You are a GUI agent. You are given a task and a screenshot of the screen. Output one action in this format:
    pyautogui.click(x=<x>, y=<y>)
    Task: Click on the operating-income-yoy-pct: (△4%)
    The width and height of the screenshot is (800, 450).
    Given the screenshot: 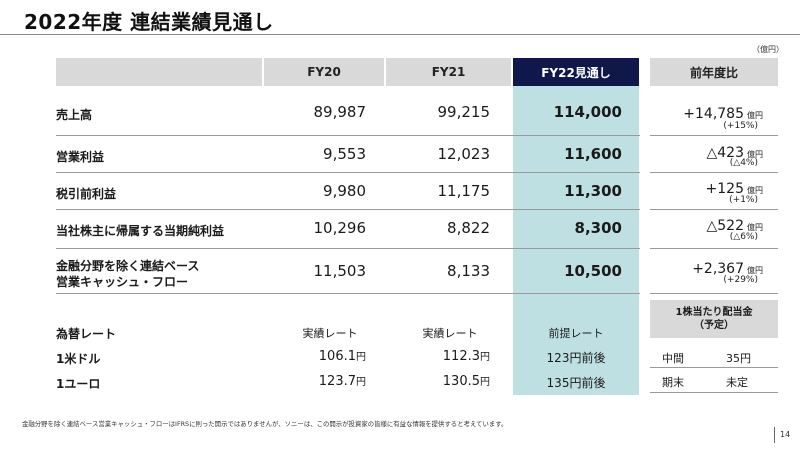 What is the action you would take?
    pyautogui.click(x=743, y=163)
    